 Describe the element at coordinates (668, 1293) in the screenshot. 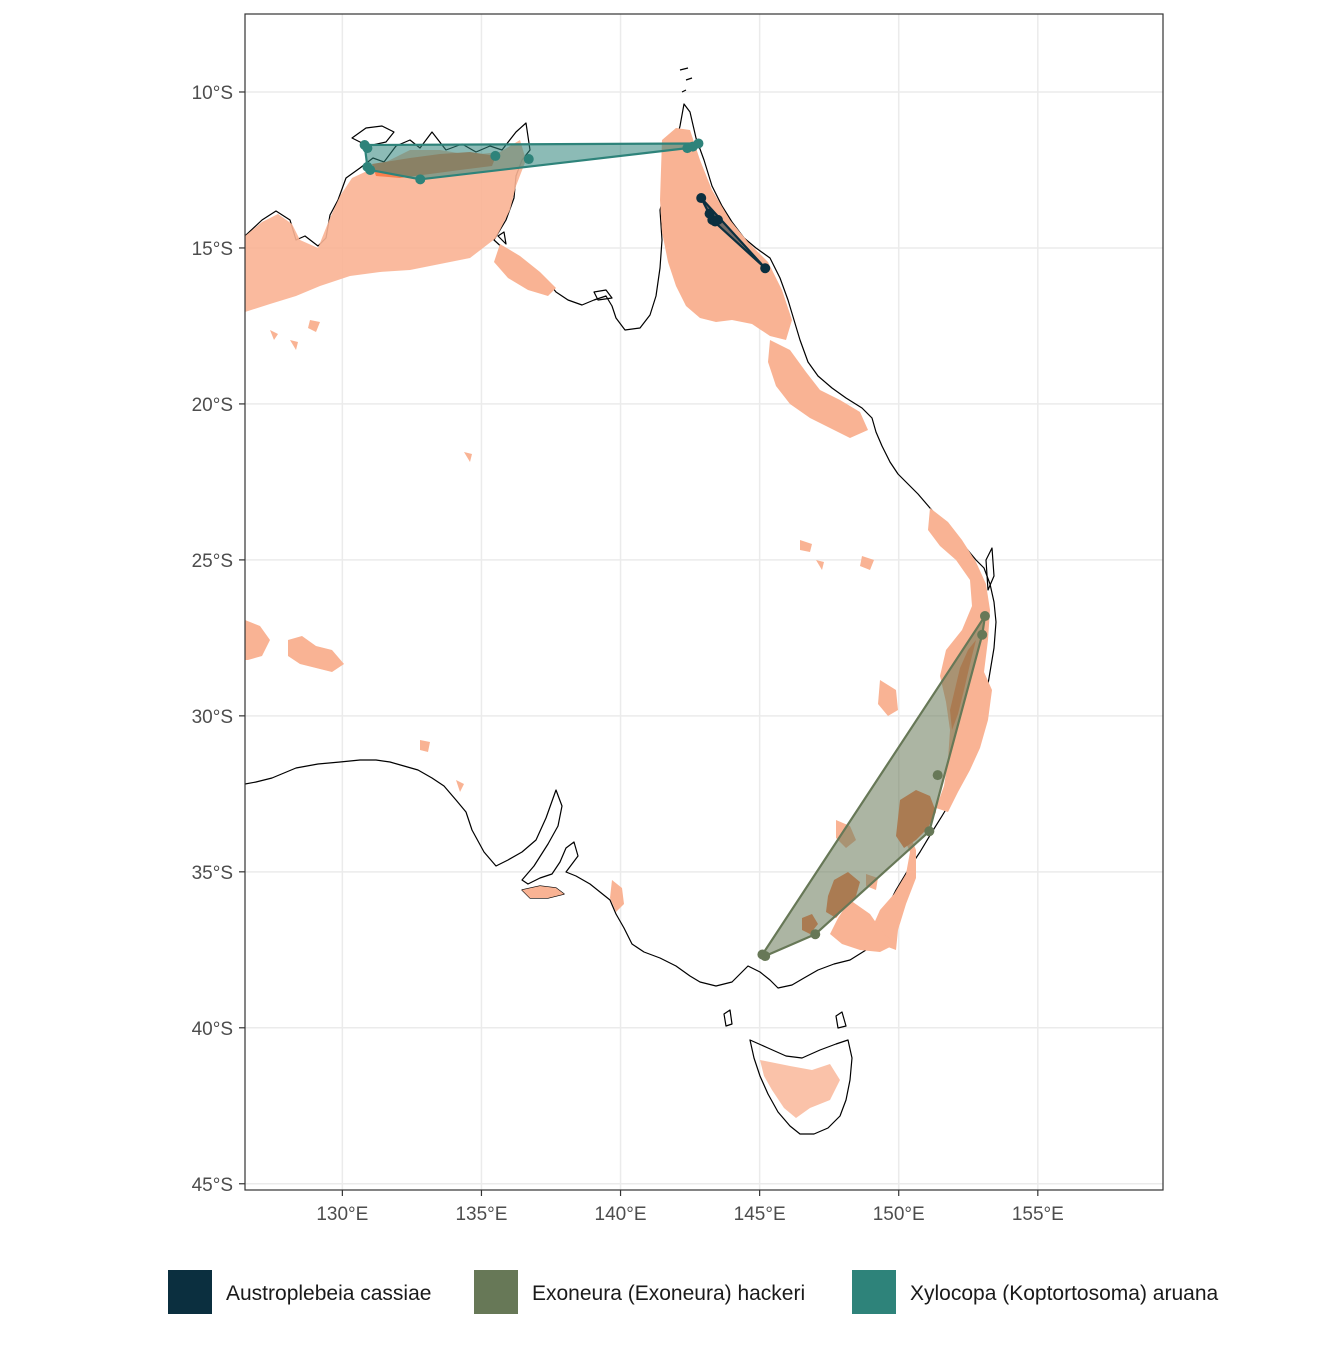

I see `legend-label-exoneura-hackeri: Exoneura (Exoneura) hackeri` at that location.